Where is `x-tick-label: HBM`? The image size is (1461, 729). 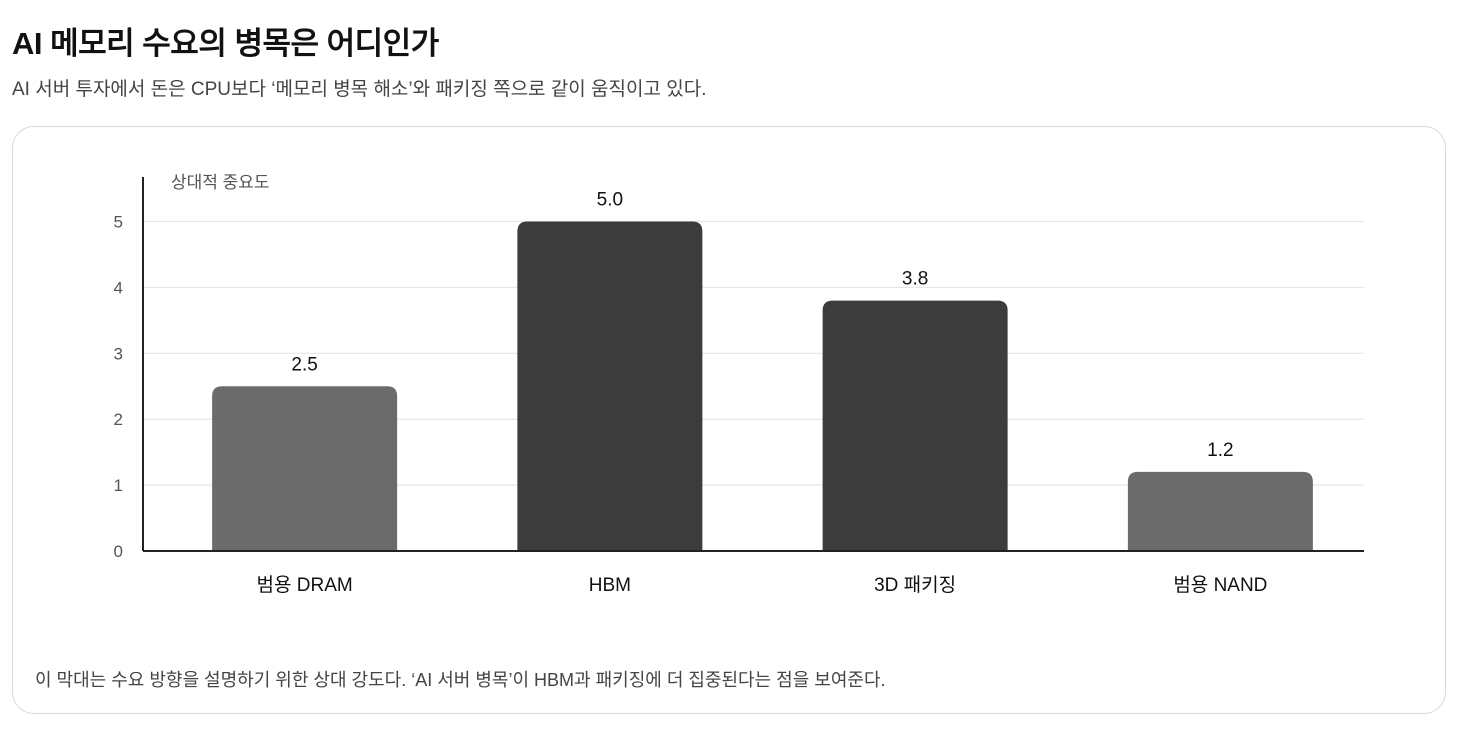 x-tick-label: HBM is located at coordinates (610, 585).